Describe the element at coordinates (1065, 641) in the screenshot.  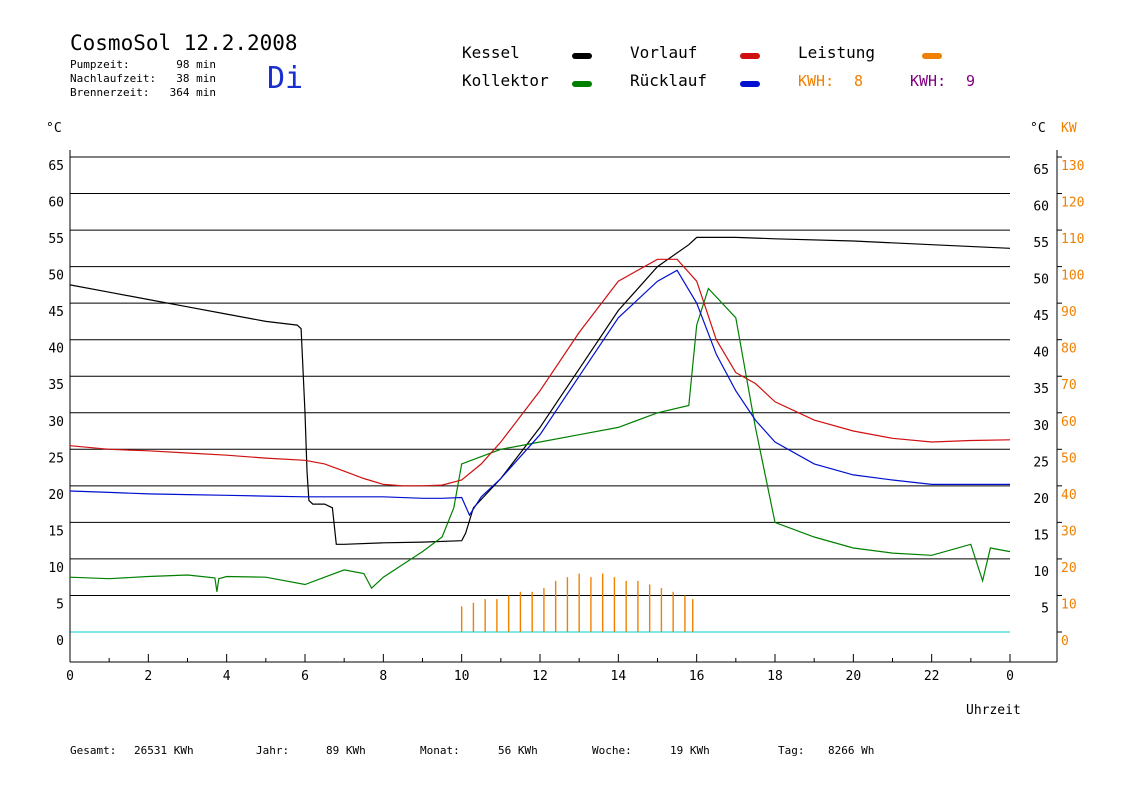
I see `power-tick-label: 0` at that location.